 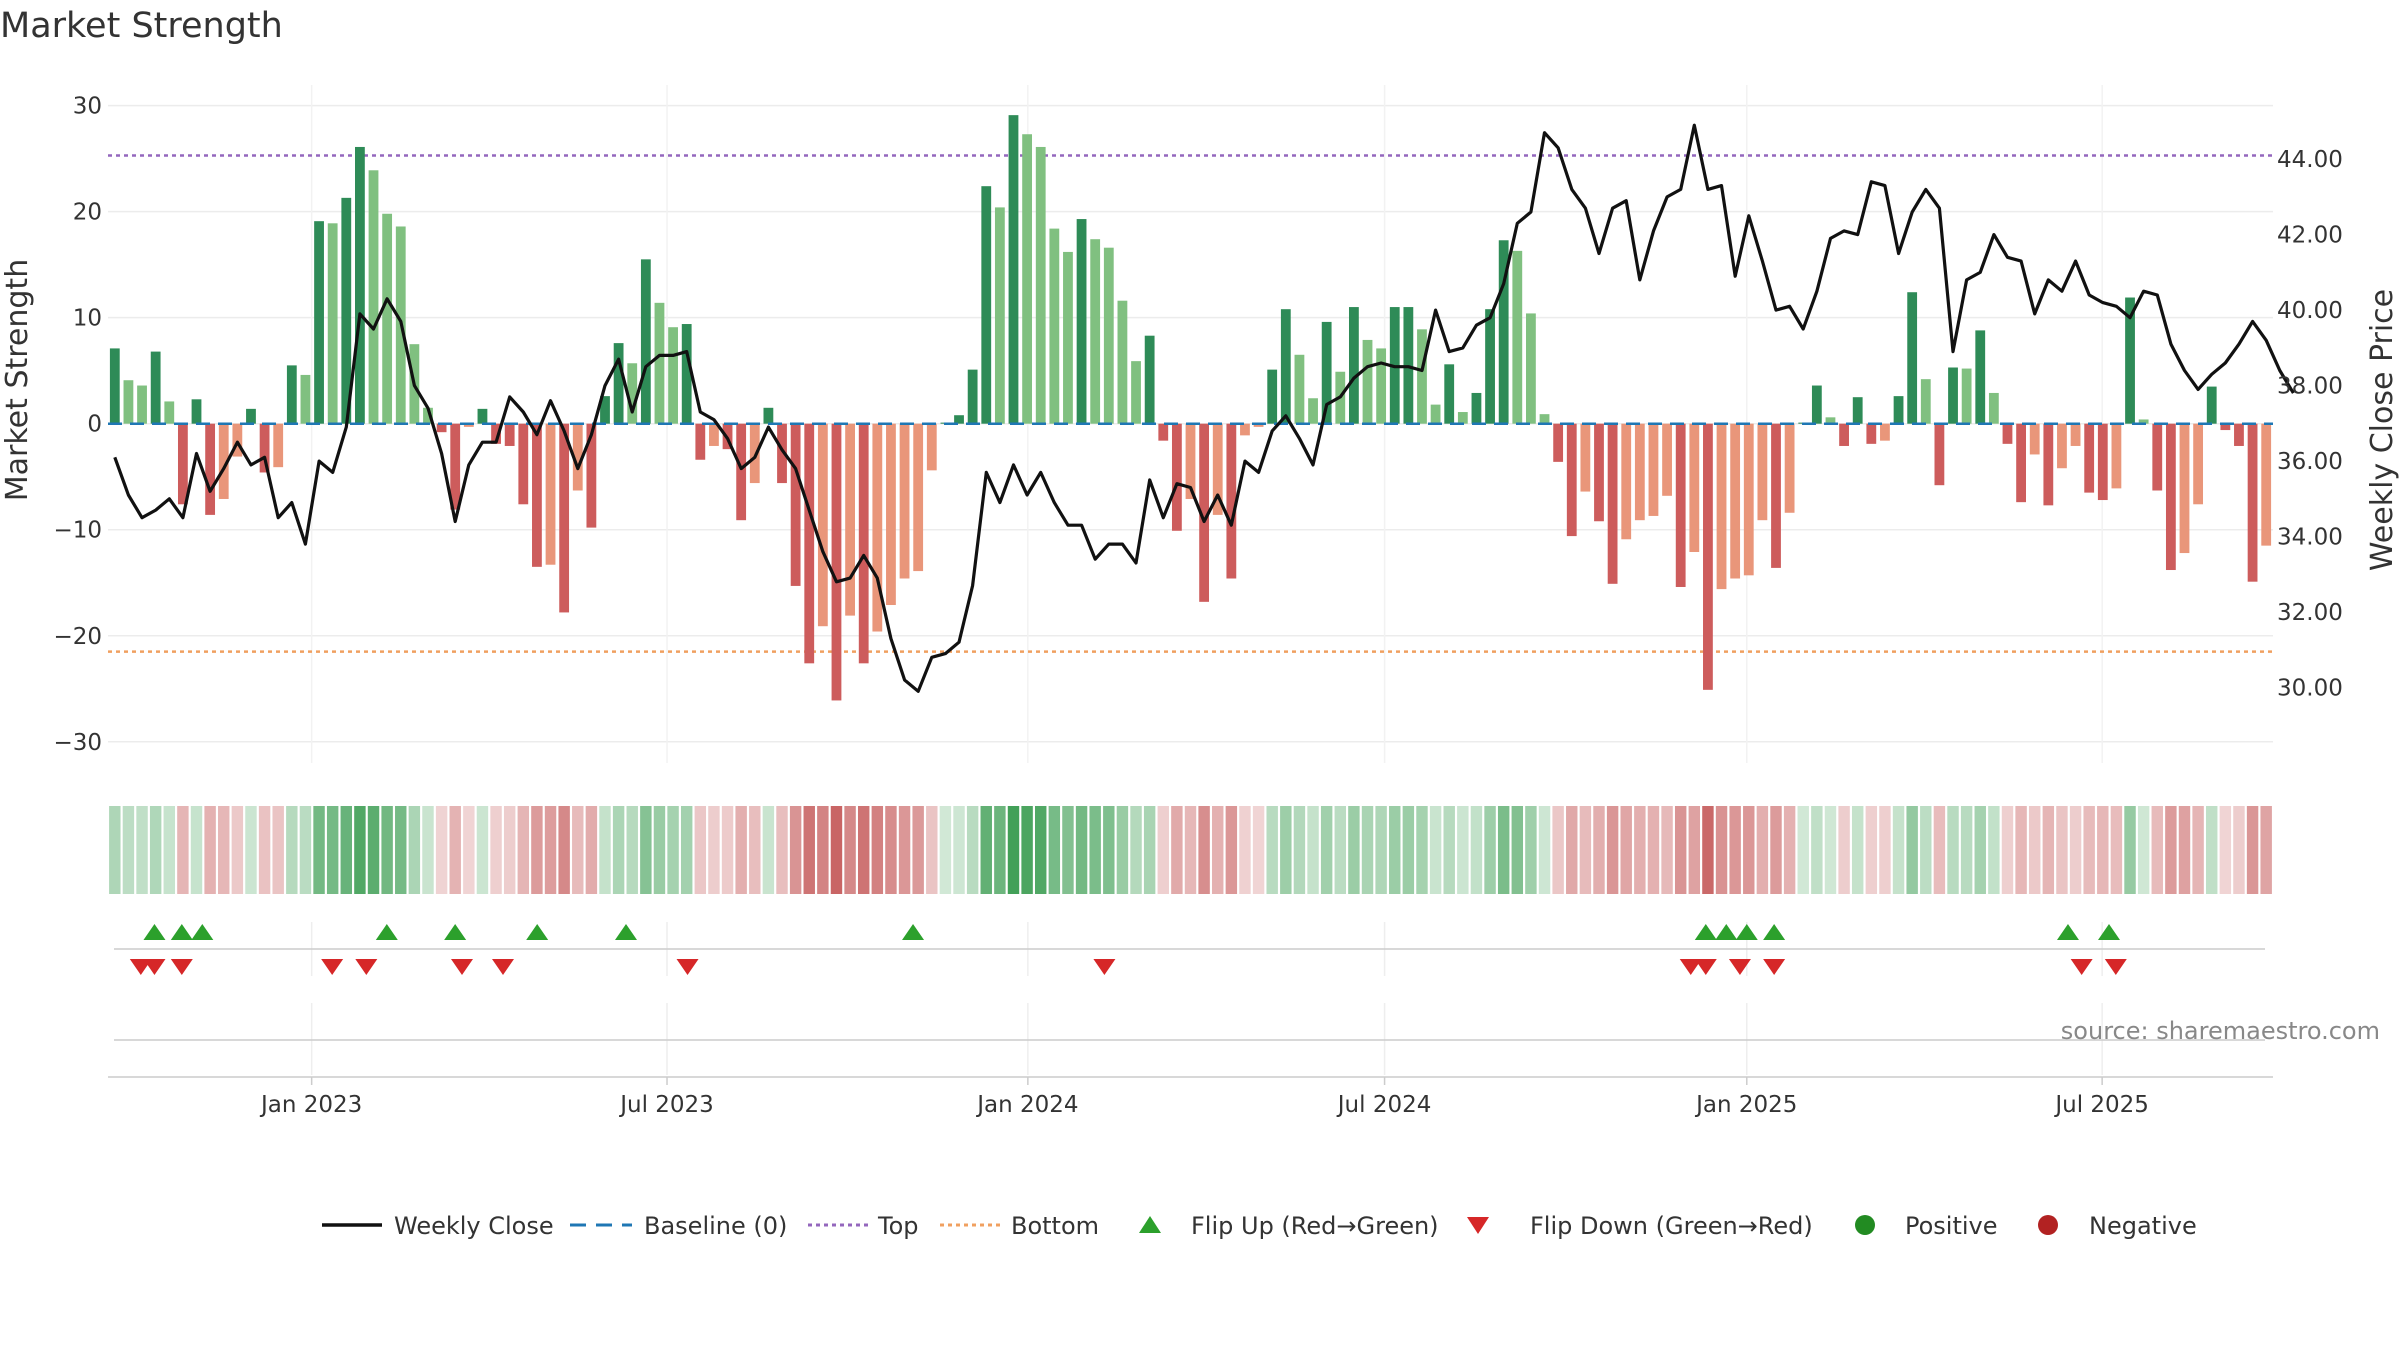 I want to click on legend-item: Positive, so click(x=1926, y=1226).